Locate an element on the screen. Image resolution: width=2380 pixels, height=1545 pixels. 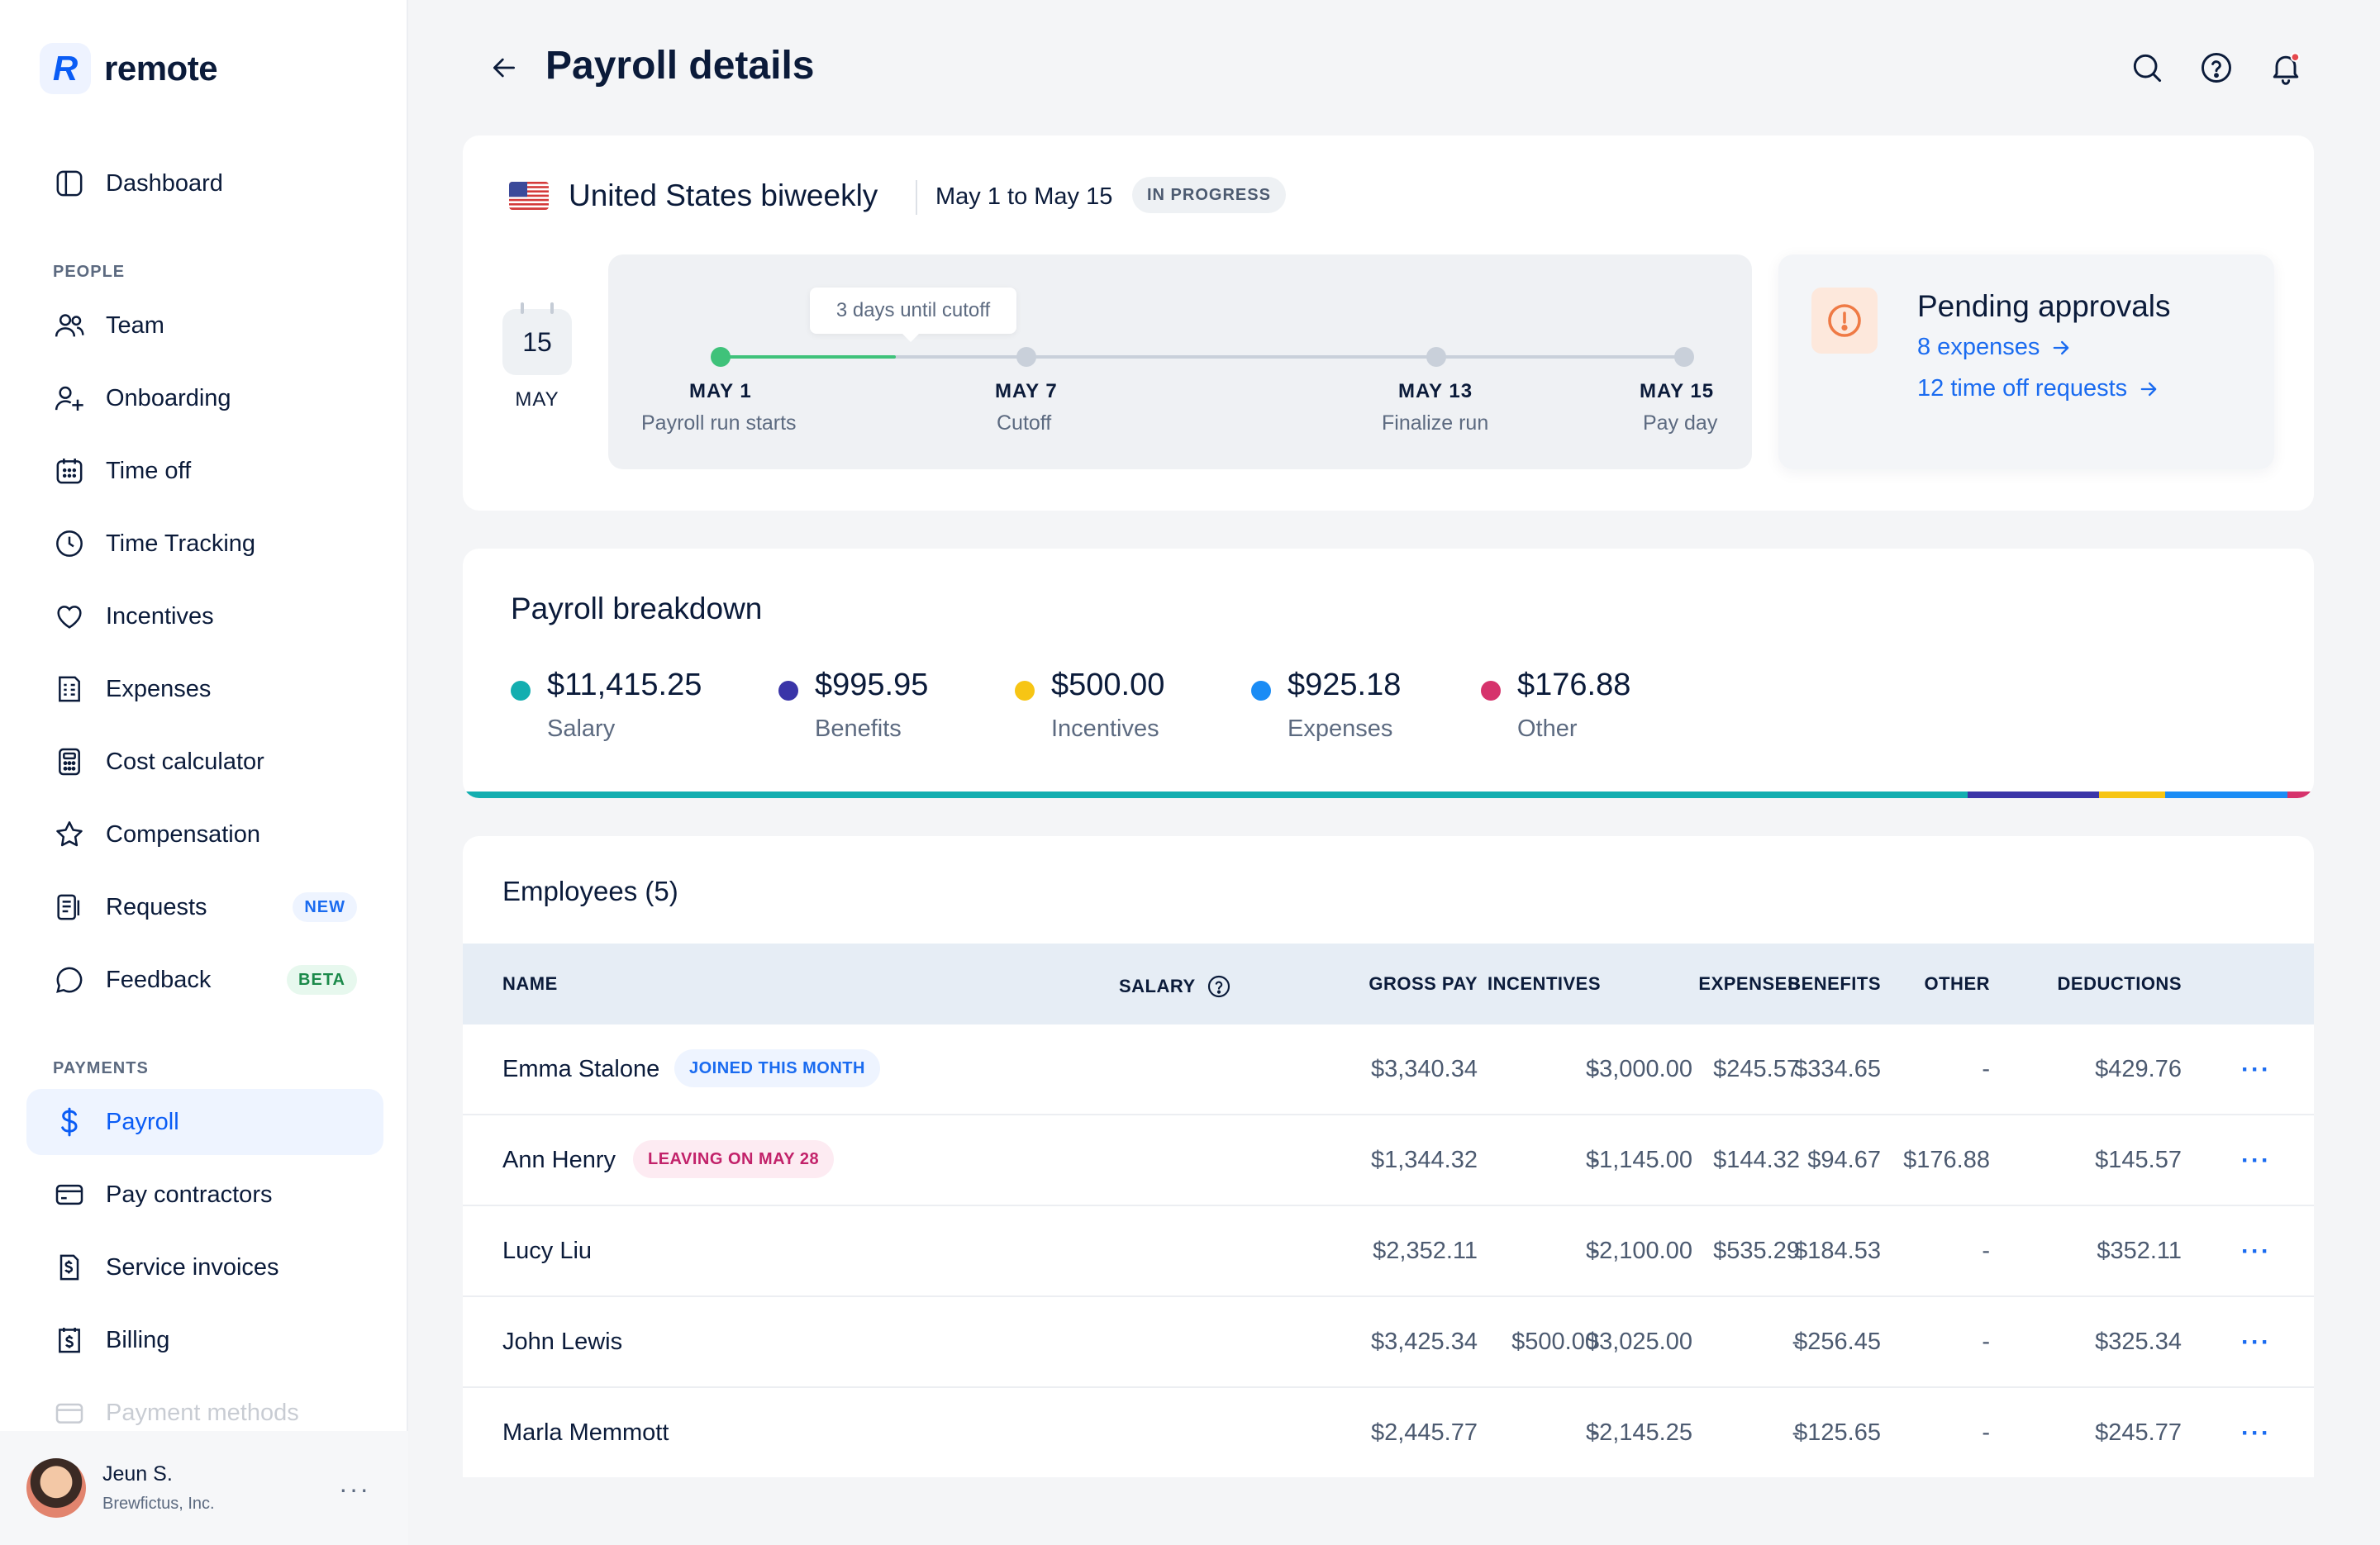
cell-benefits: $184.53 is located at coordinates (1837, 1251).